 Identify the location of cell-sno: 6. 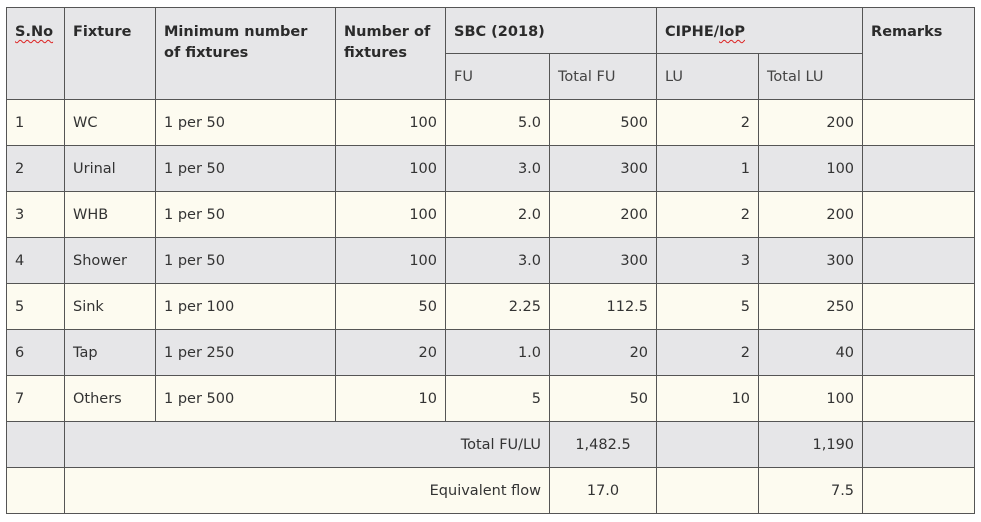
(35, 352).